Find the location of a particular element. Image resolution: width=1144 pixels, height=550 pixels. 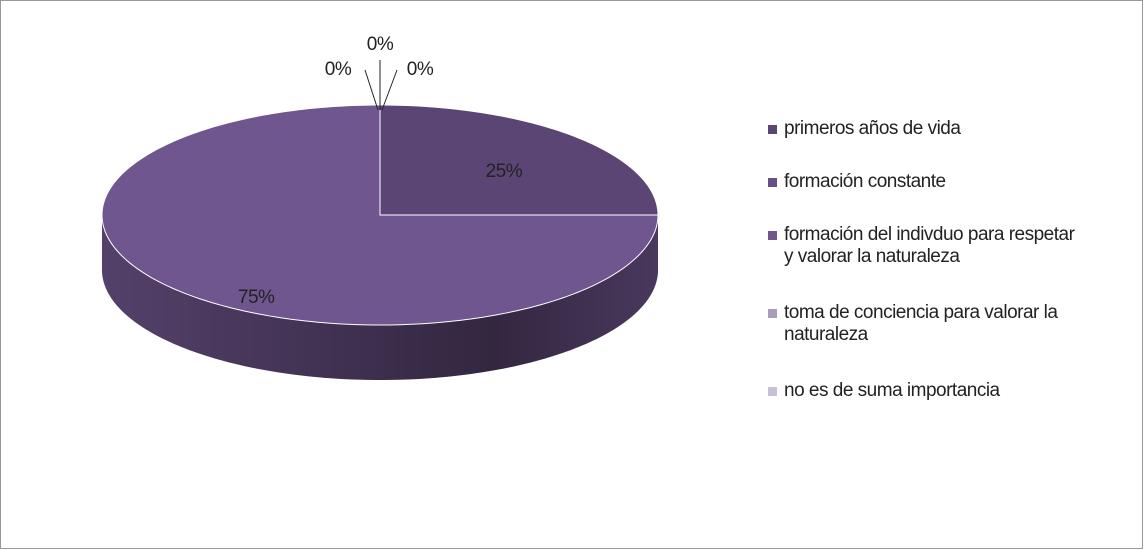

legend-item: formación constante is located at coordinates (926, 182).